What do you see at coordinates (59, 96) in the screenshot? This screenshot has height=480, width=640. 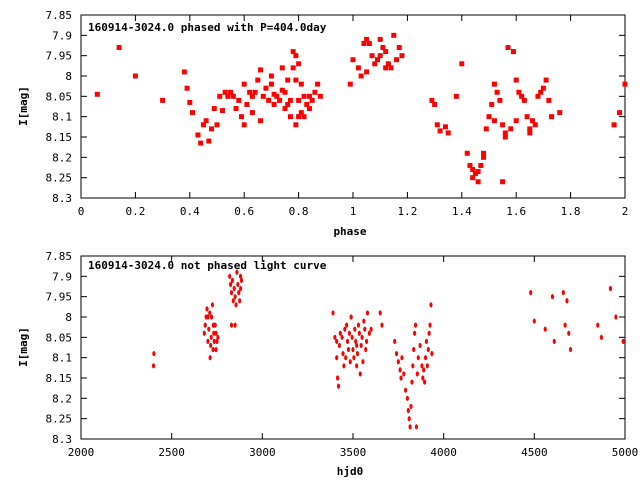 I see `phased-y-tick-label: 8.05` at bounding box center [59, 96].